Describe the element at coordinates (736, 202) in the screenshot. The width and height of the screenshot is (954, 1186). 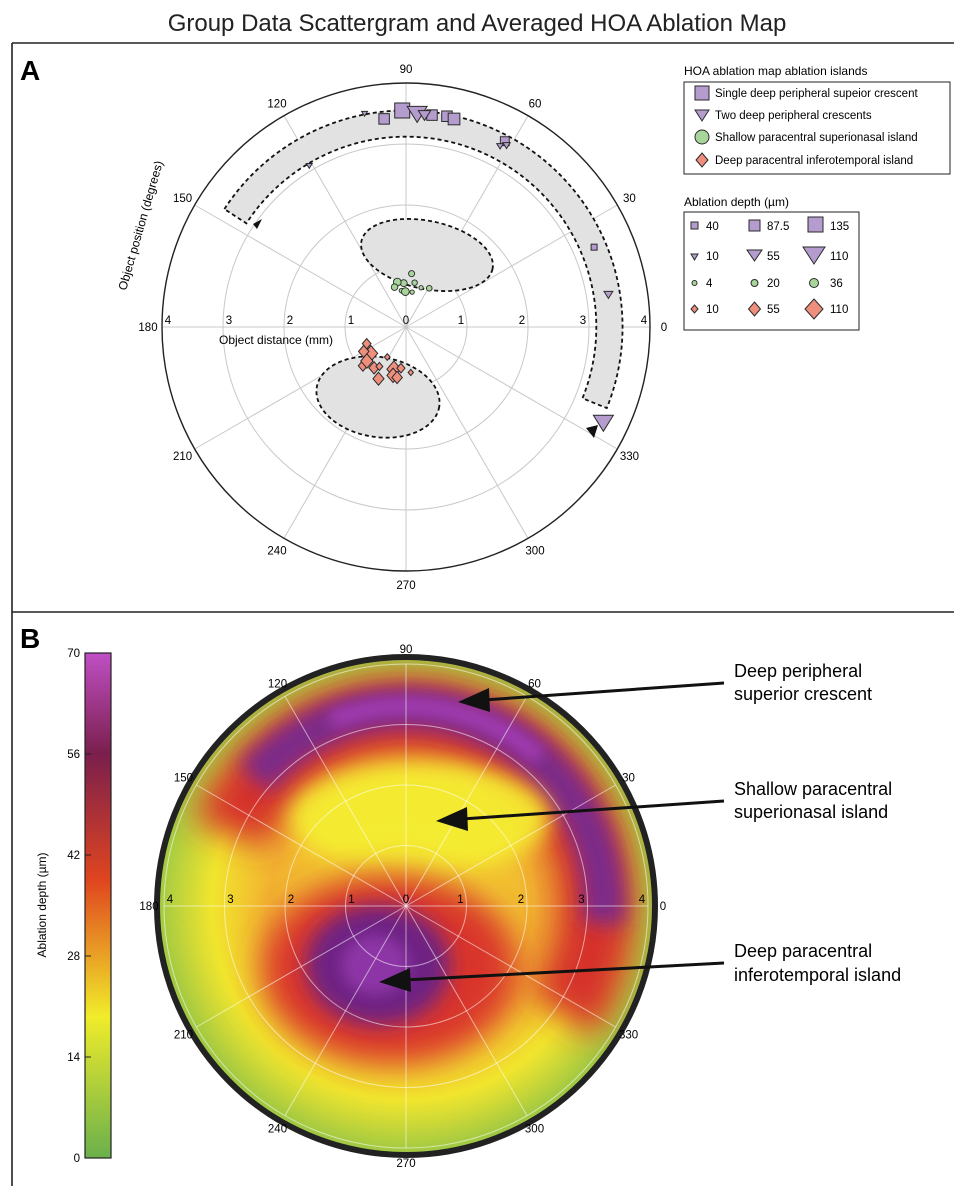
I see `legend-depth-title: Ablation depth (µm)` at that location.